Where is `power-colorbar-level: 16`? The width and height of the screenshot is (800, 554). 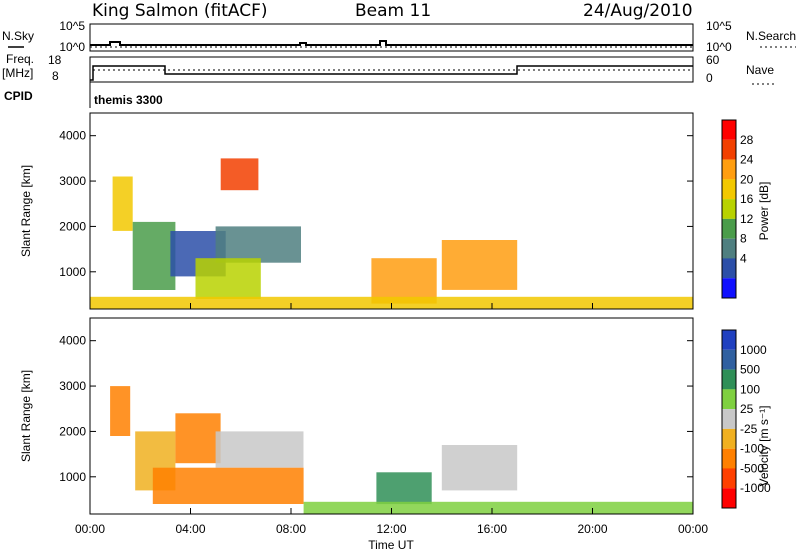 power-colorbar-level: 16 is located at coordinates (747, 199).